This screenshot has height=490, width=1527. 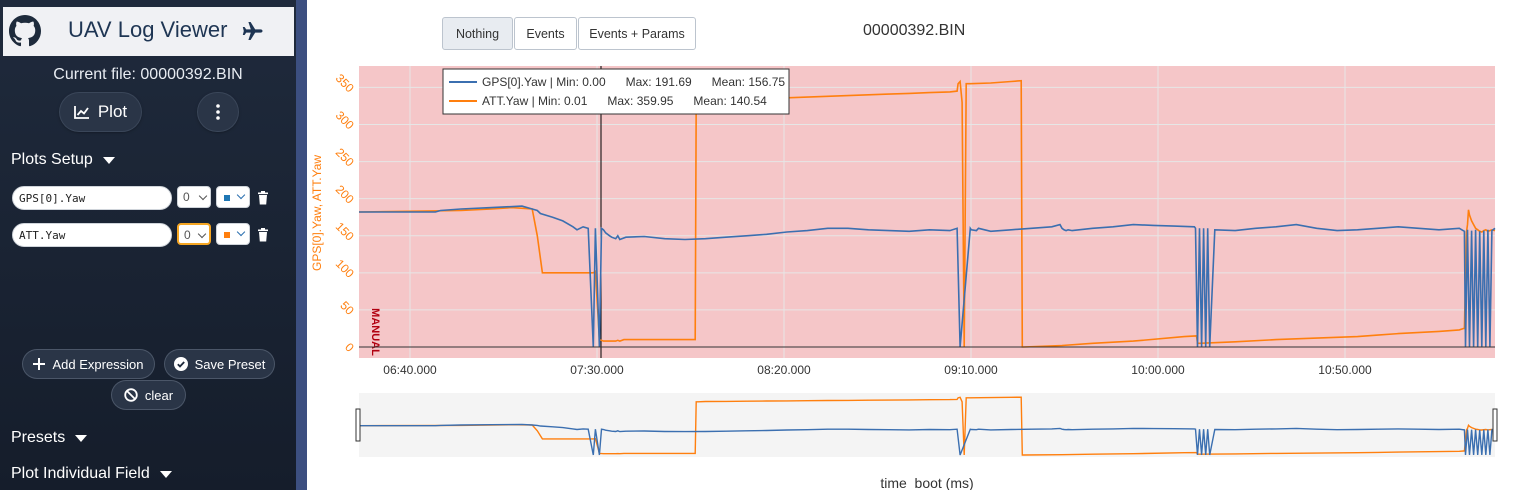 I want to click on events-params-button: Events + Params, so click(x=637, y=33).